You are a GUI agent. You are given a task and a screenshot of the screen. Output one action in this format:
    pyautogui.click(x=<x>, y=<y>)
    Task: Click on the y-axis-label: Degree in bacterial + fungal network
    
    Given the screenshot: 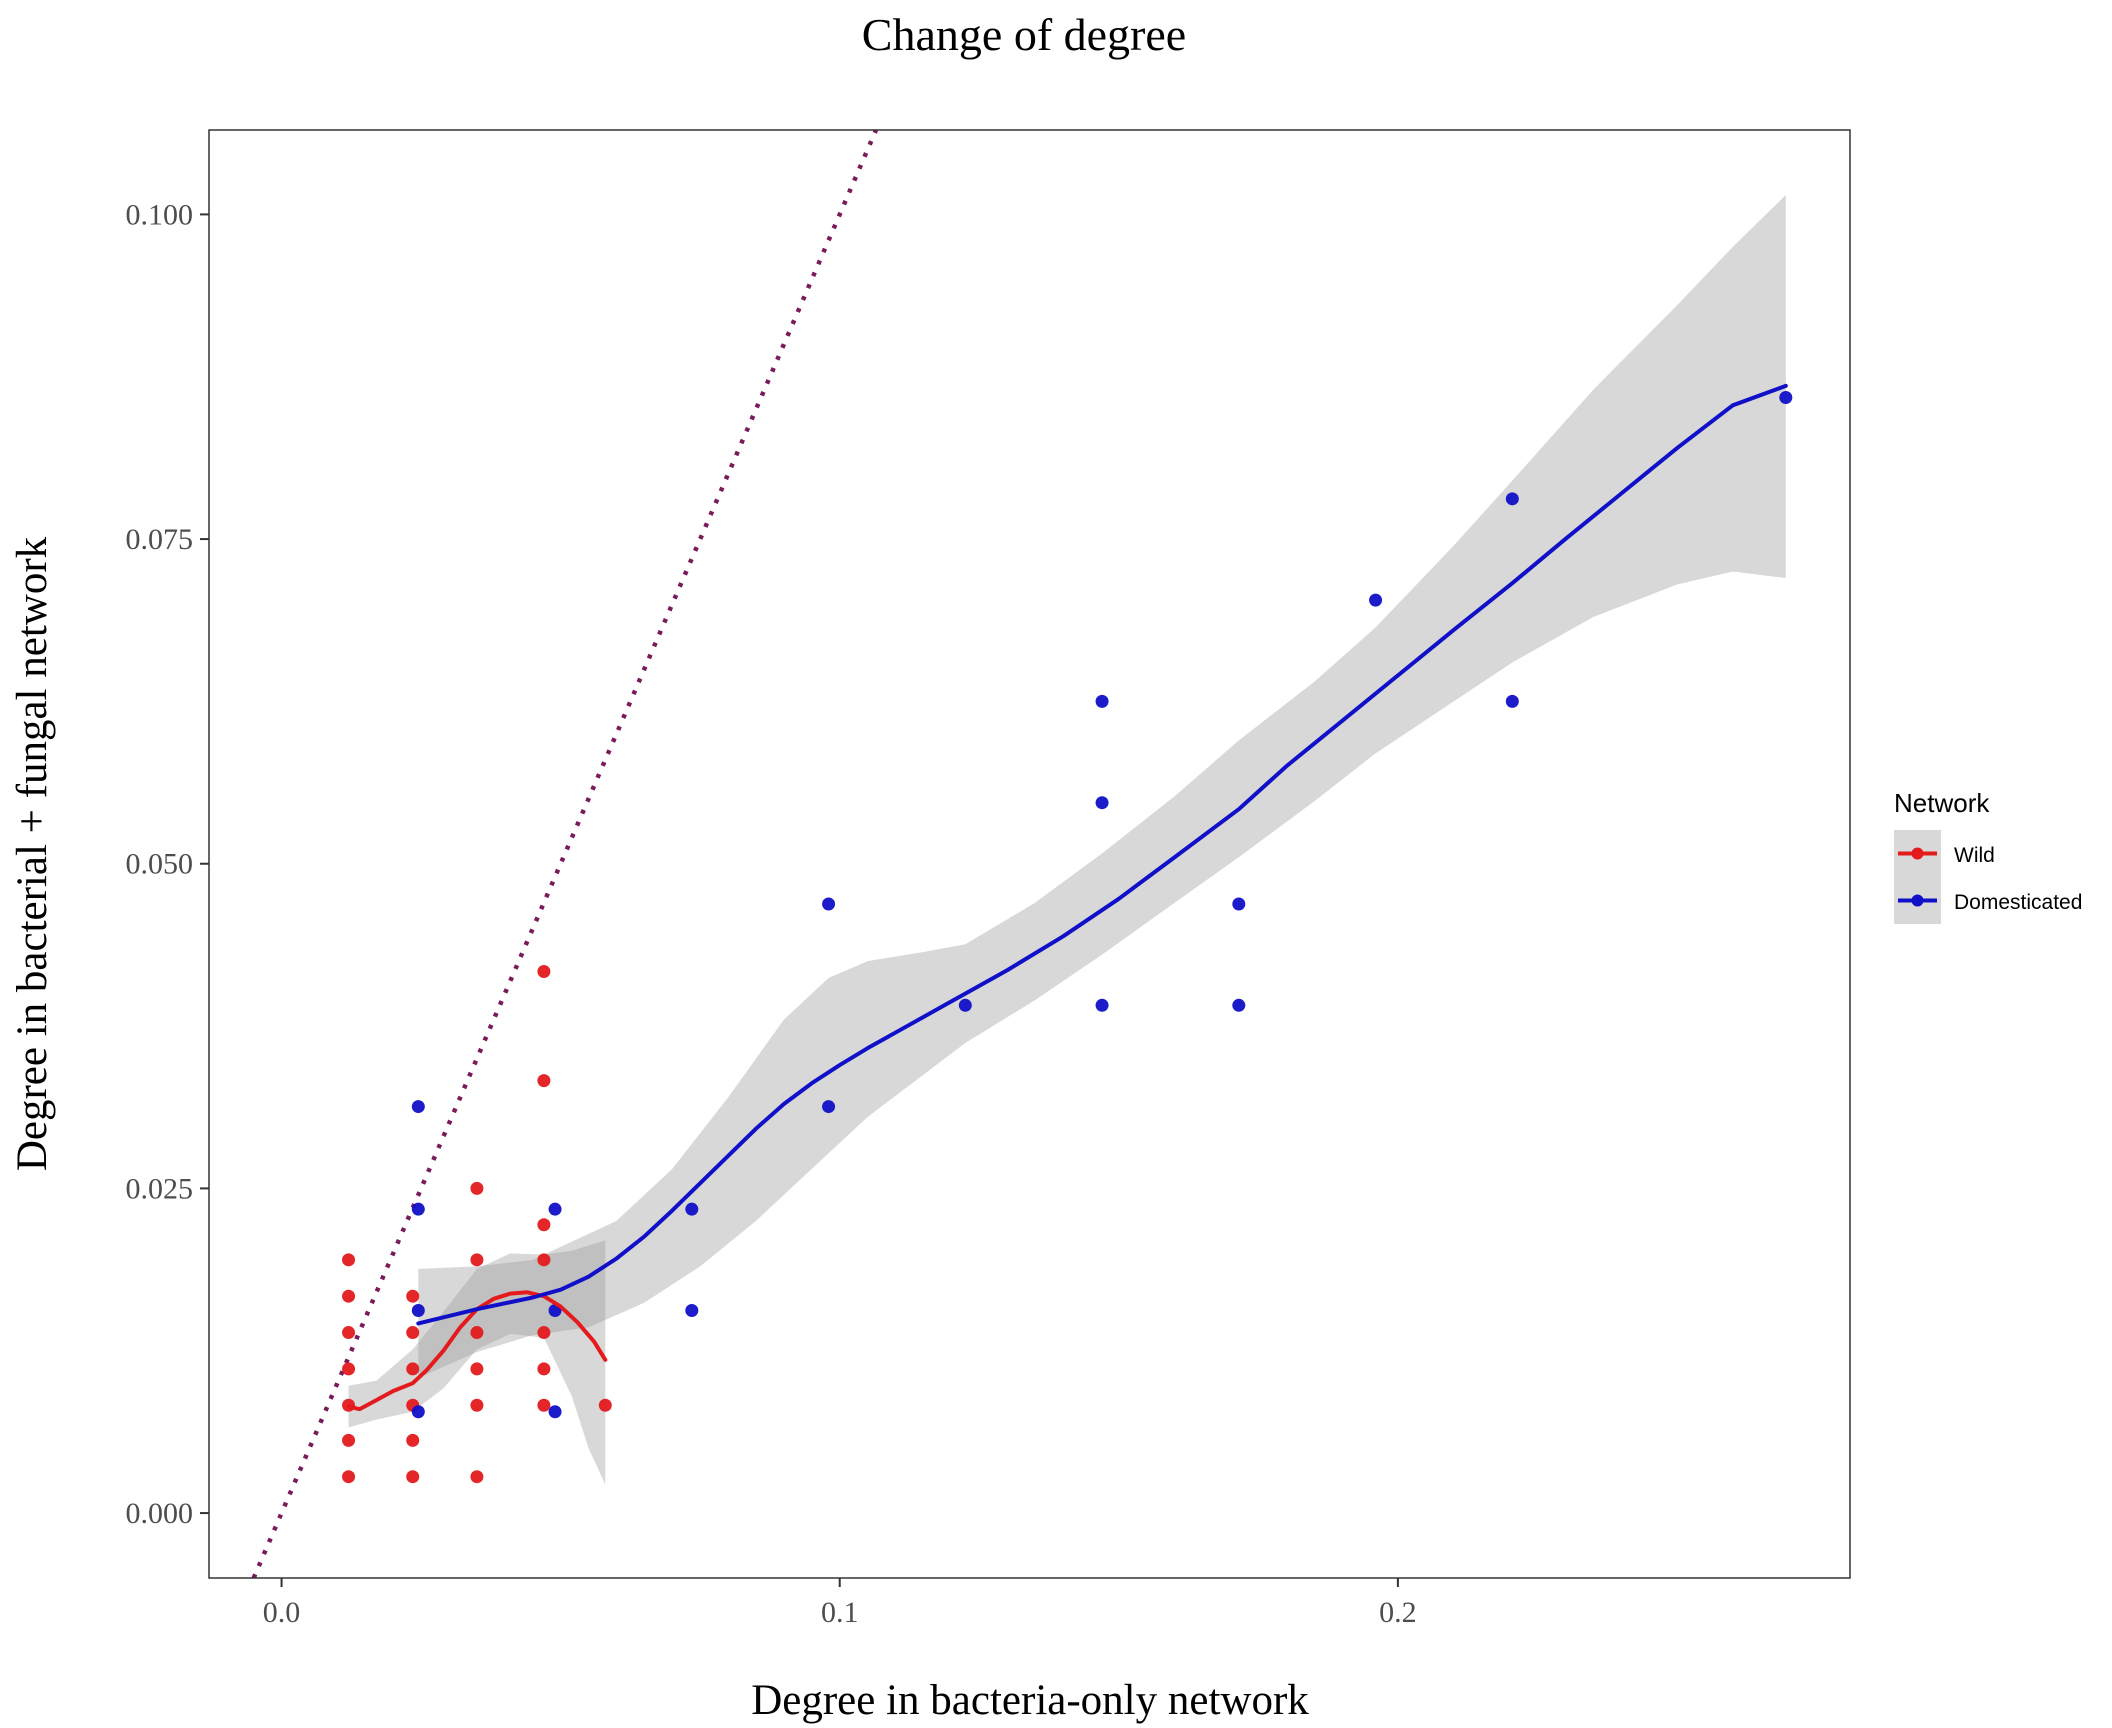 What is the action you would take?
    pyautogui.click(x=32, y=853)
    